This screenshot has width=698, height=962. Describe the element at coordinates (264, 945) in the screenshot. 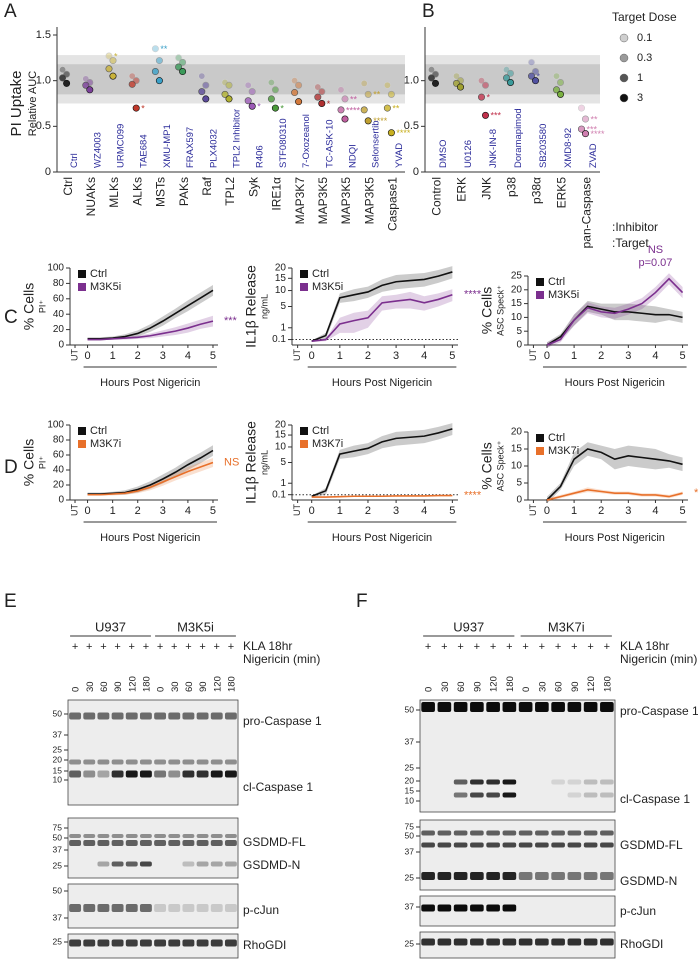

I see `band-label: RhoGDI` at that location.